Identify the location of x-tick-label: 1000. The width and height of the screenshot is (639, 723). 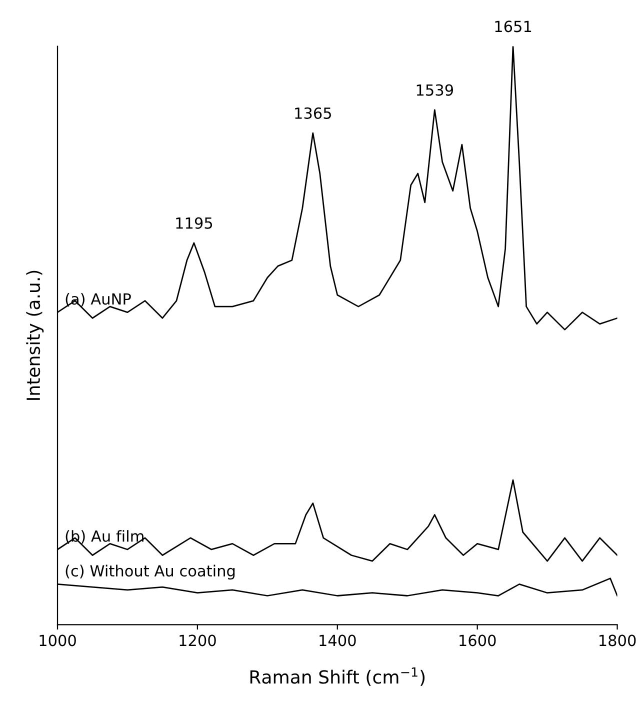
(58, 640).